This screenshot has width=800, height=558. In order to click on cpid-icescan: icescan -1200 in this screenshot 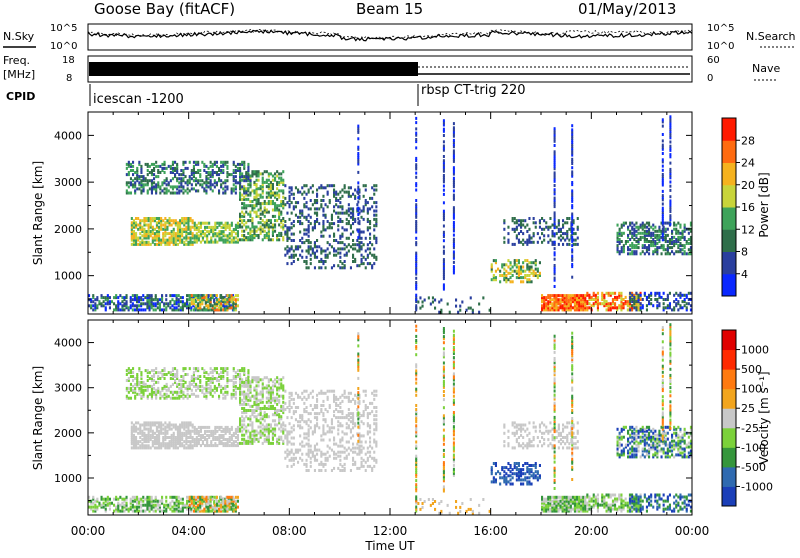, I will do `click(138, 99)`.